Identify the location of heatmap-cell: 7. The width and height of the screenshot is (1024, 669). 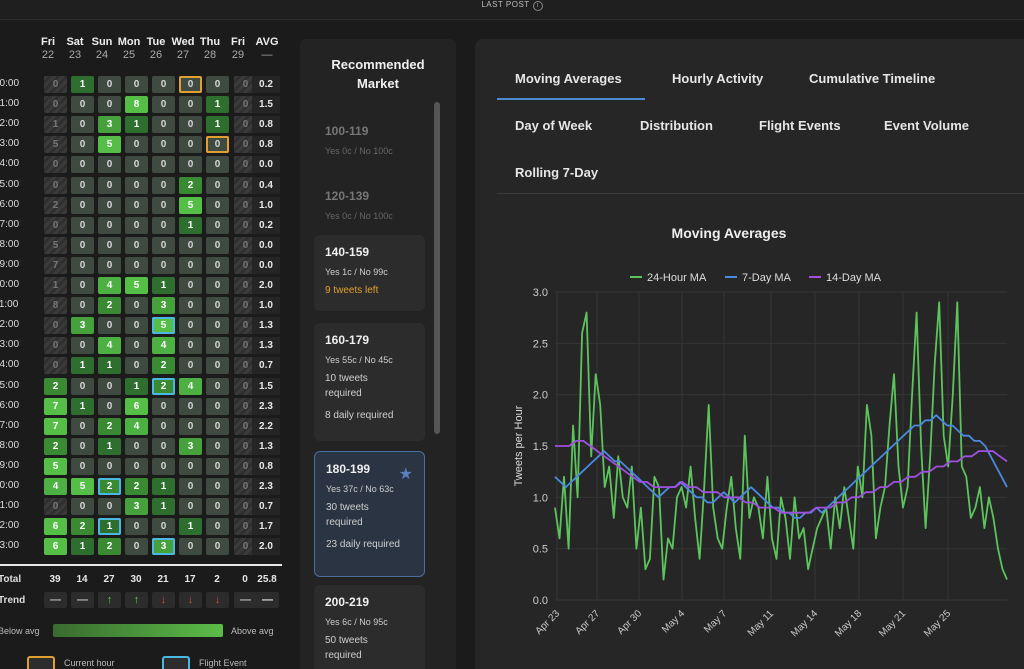
(55, 406).